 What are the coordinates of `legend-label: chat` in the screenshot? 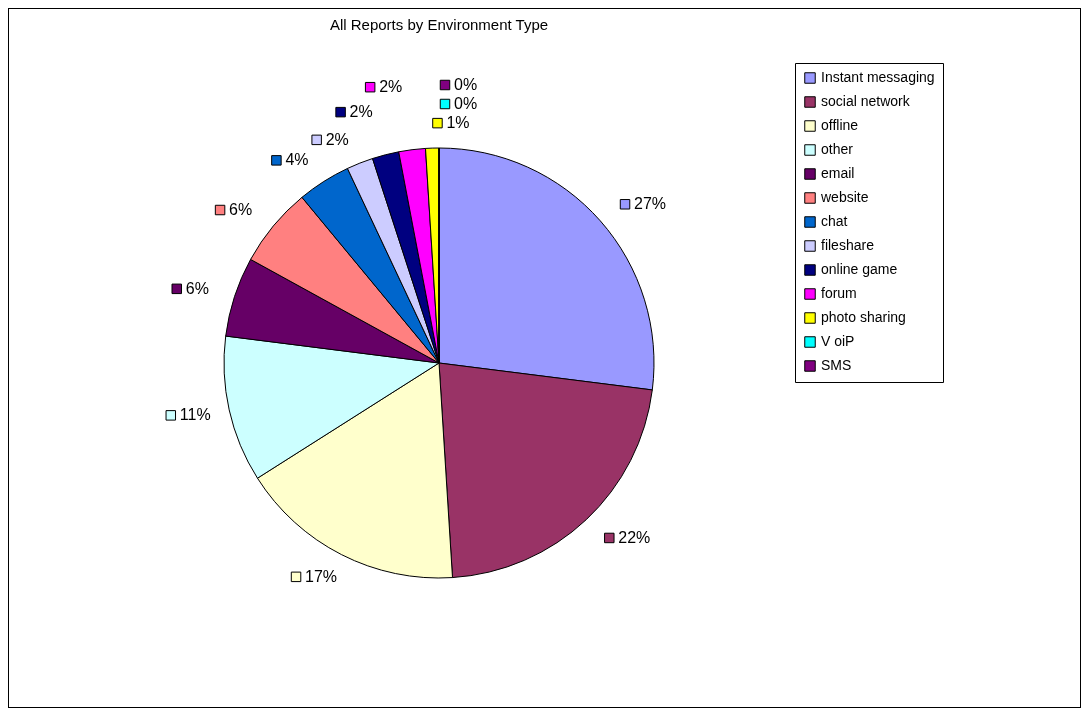 It's located at (834, 221).